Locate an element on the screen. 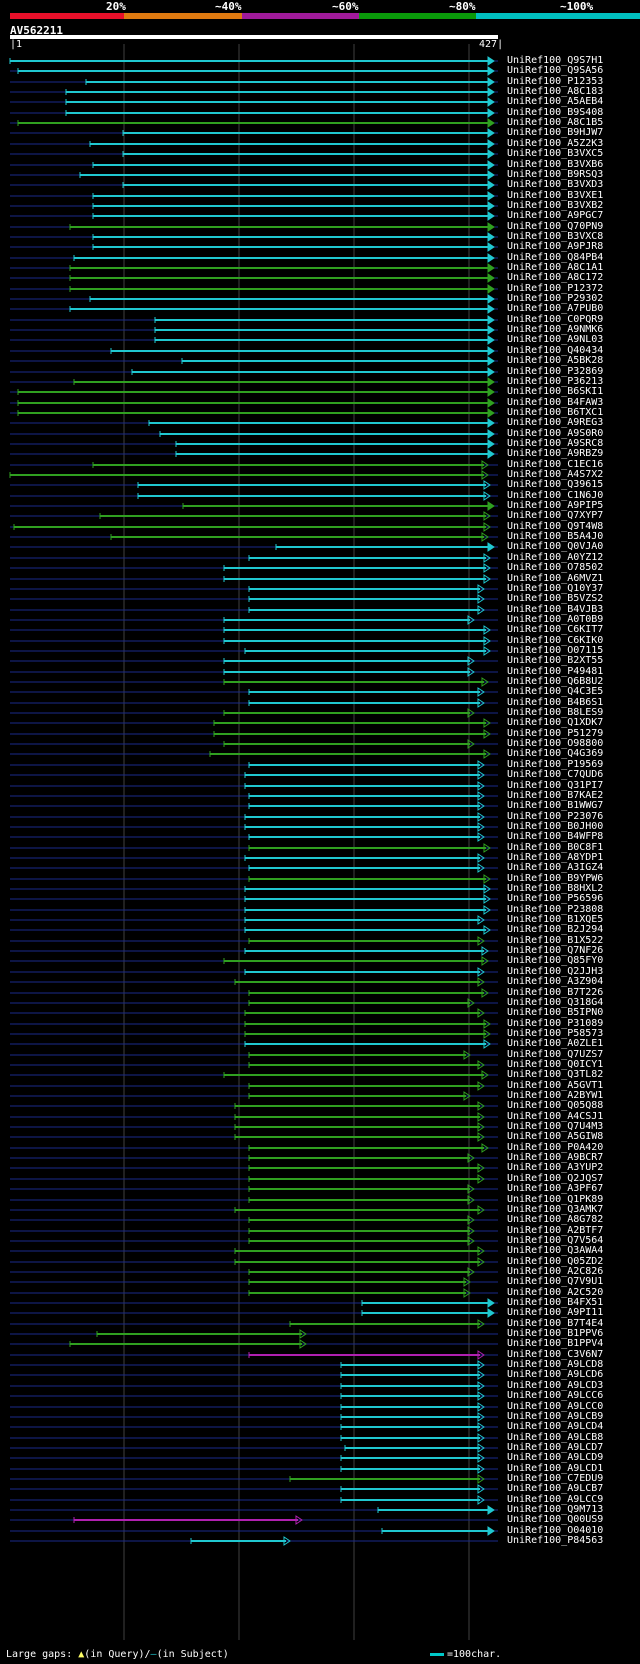  hit-label: UniRef100_A3YUP2 is located at coordinates (555, 1167).